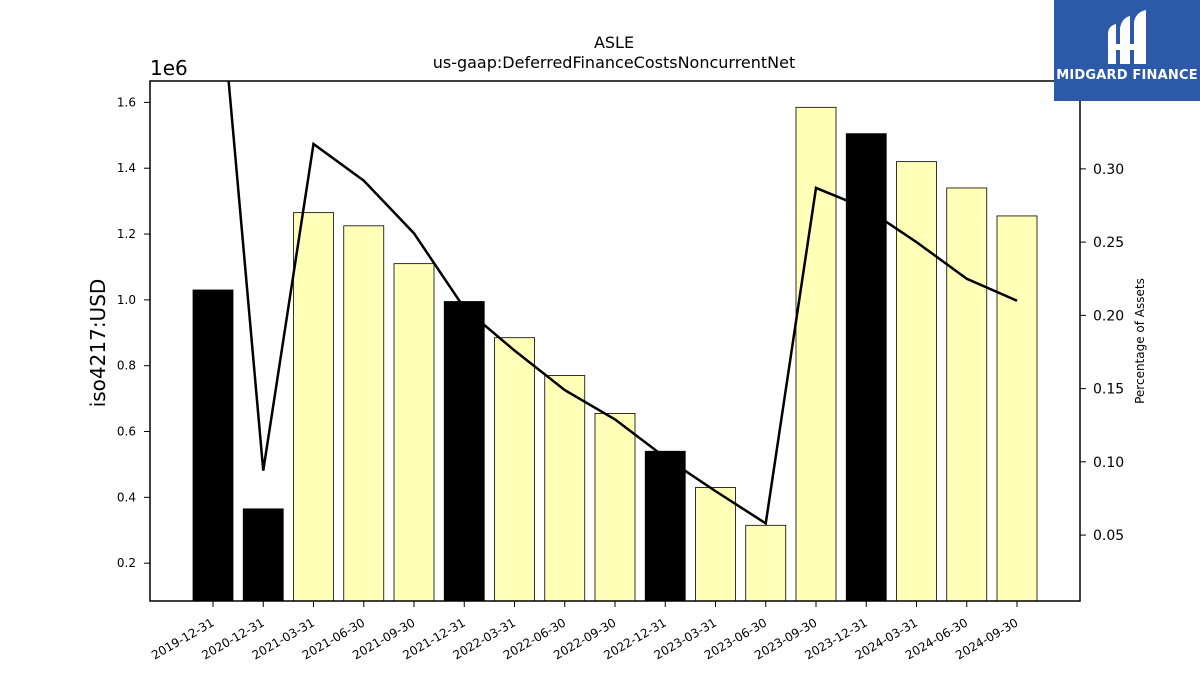 This screenshot has width=1200, height=675. Describe the element at coordinates (126, 497) in the screenshot. I see `y-tick-label: 0.4` at that location.